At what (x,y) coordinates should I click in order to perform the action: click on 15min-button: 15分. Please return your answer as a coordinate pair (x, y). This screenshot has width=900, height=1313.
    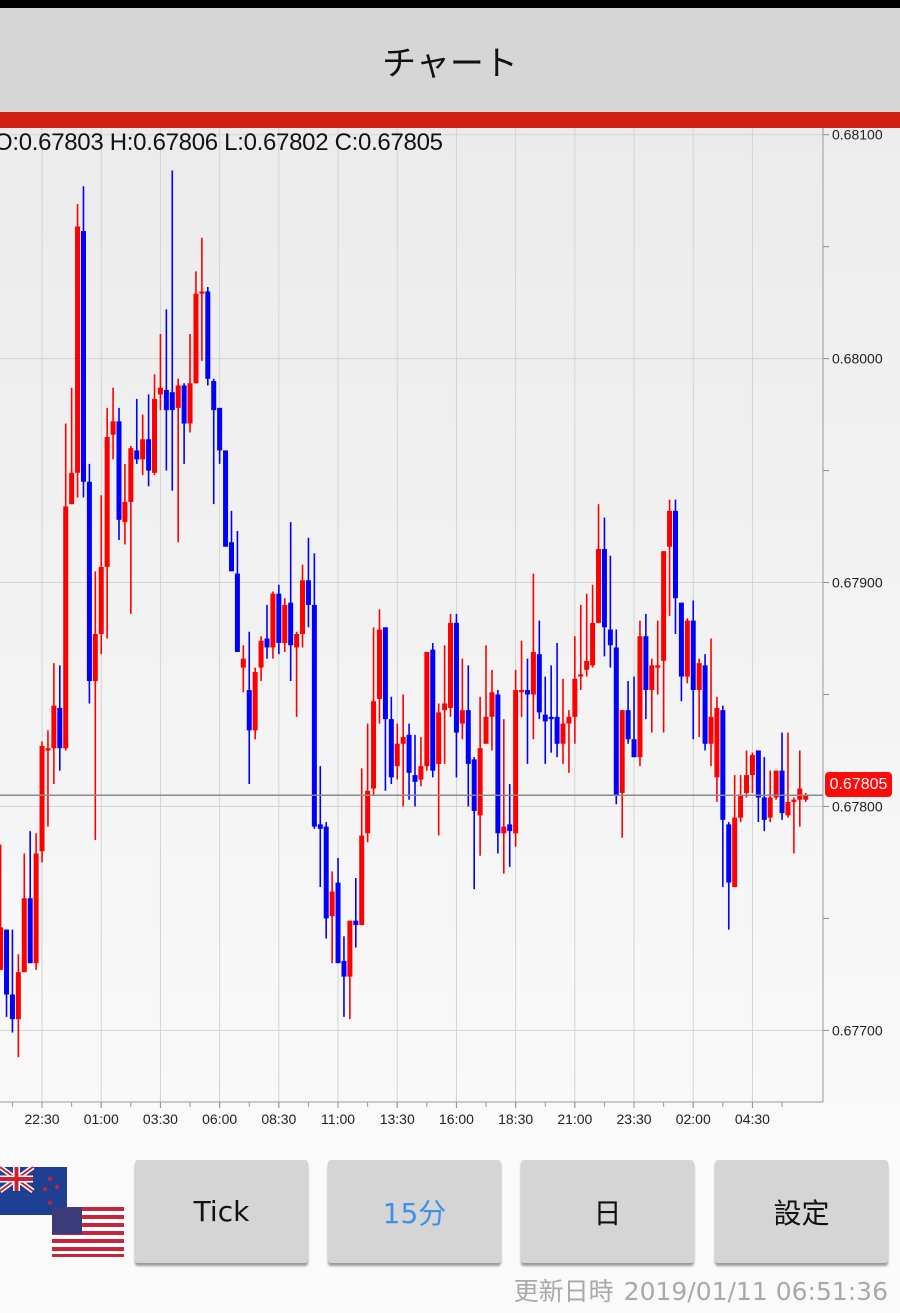
    Looking at the image, I should click on (414, 1211).